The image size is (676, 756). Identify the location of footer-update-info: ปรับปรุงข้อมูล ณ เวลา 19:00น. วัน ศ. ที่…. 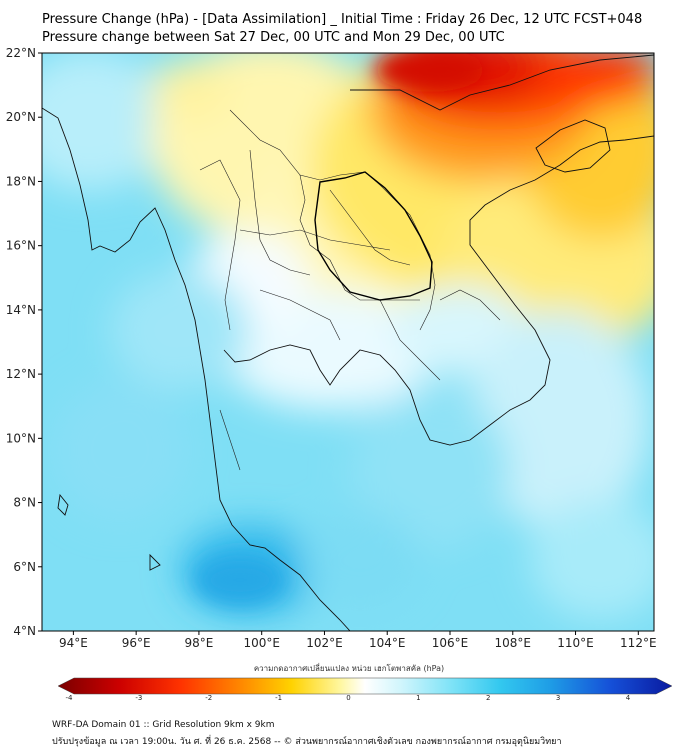
(307, 742).